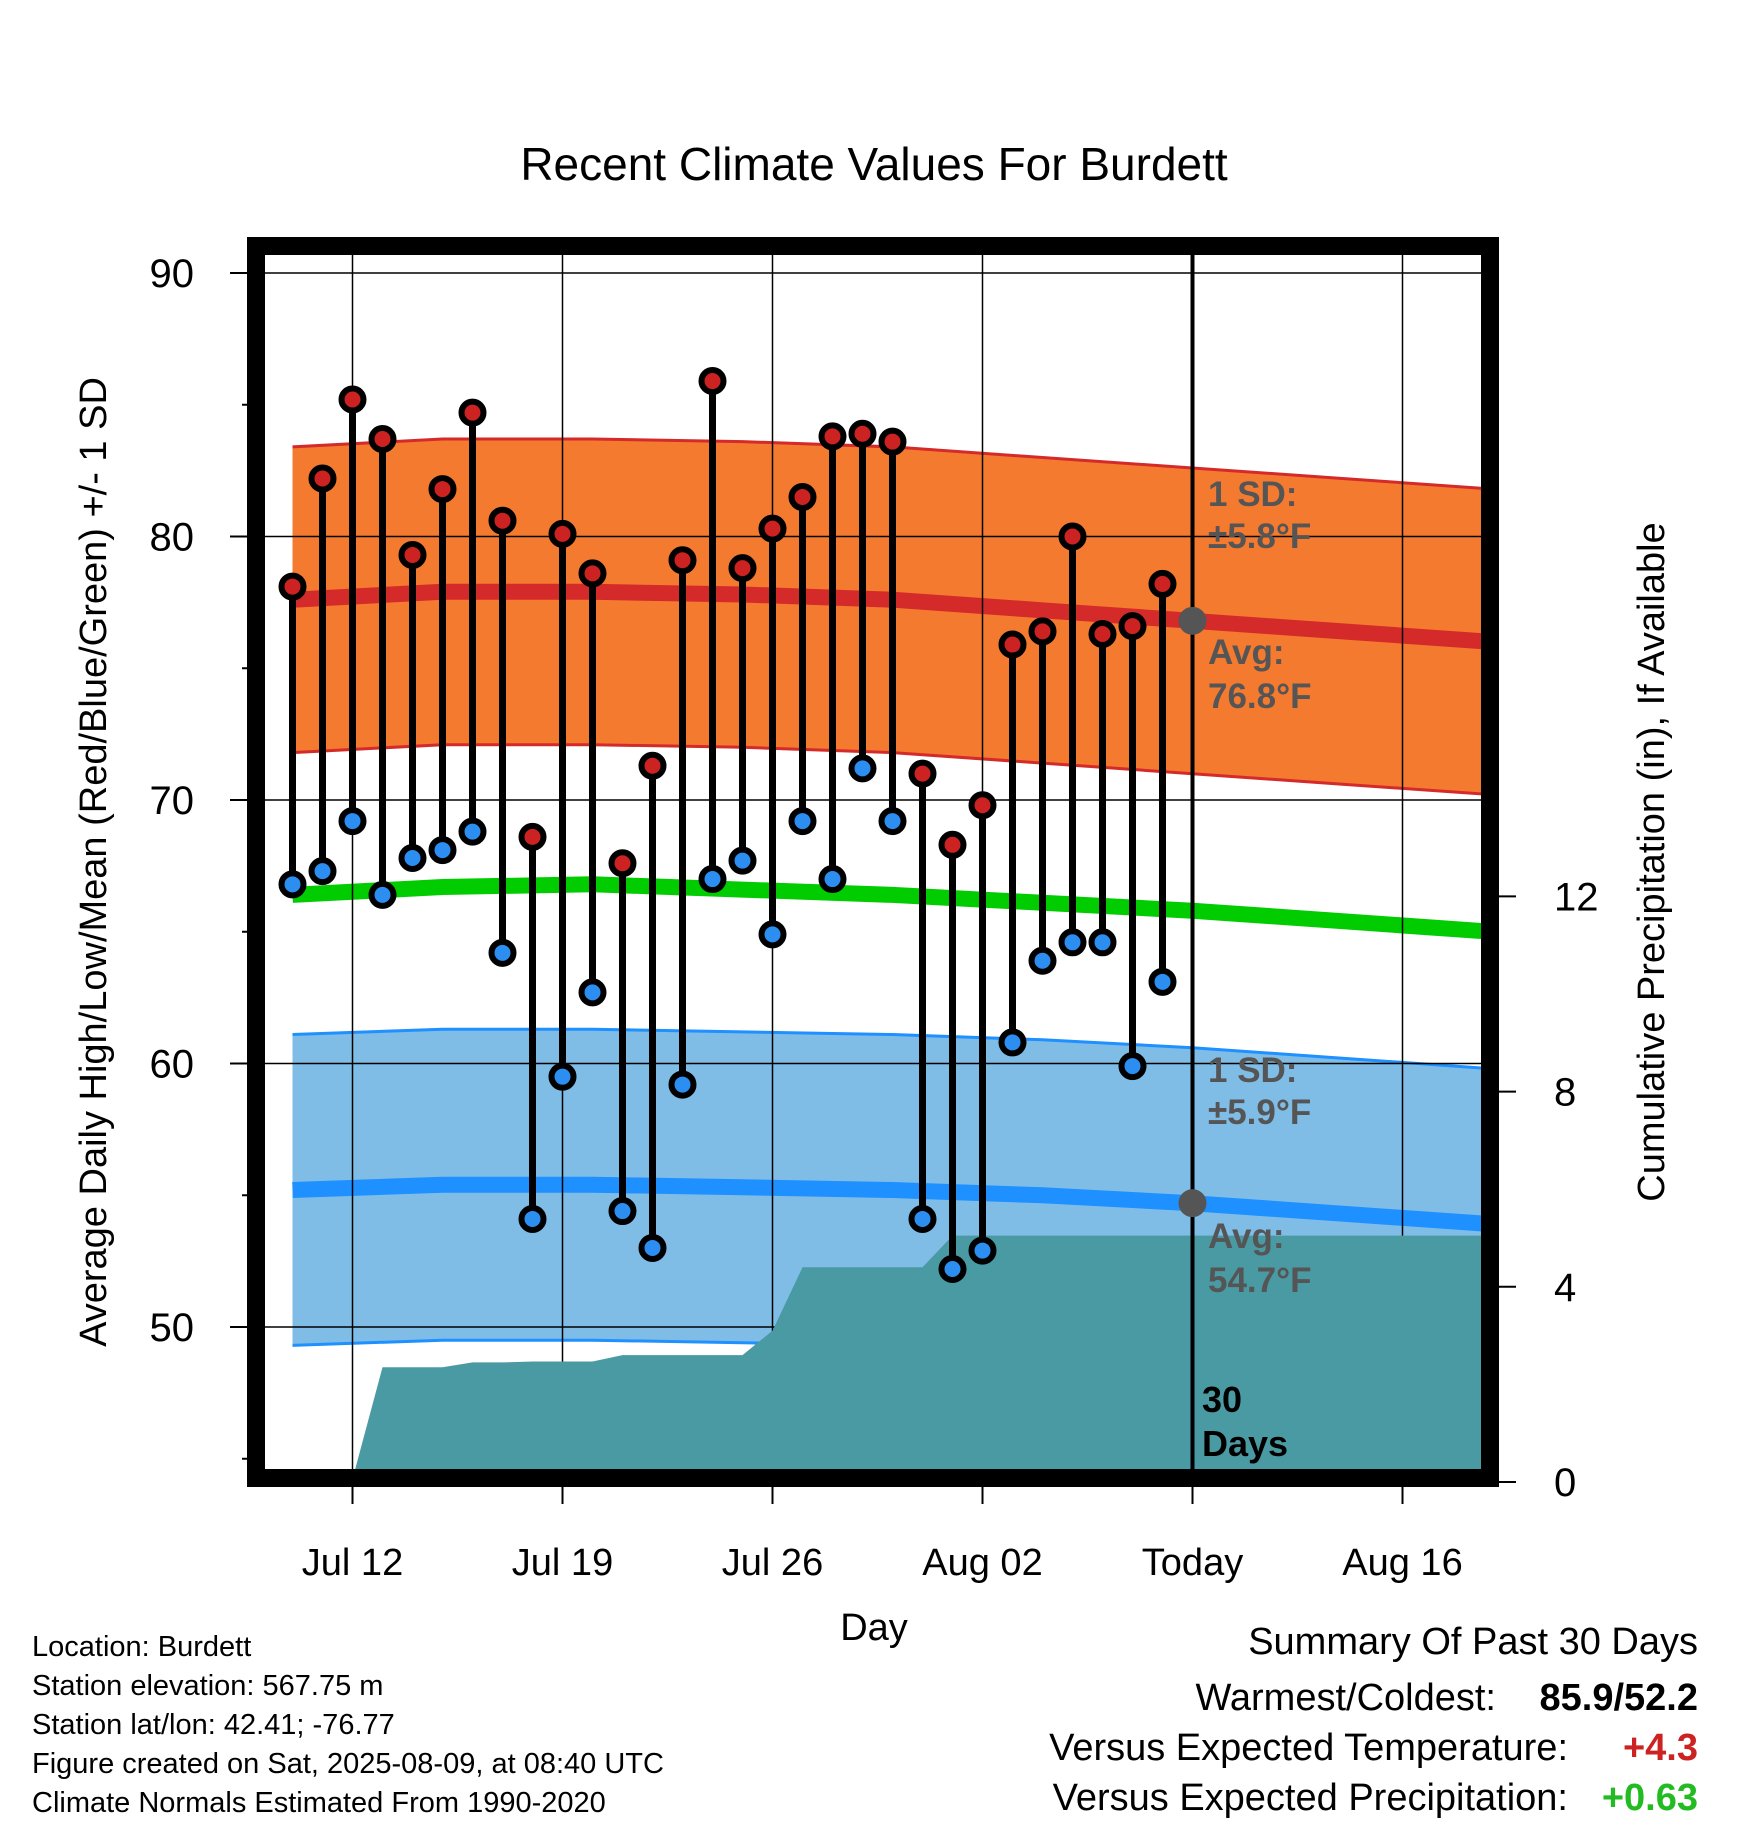 This screenshot has height=1828, width=1748. Describe the element at coordinates (1260, 1280) in the screenshot. I see `svg-text: 54.7°F` at that location.